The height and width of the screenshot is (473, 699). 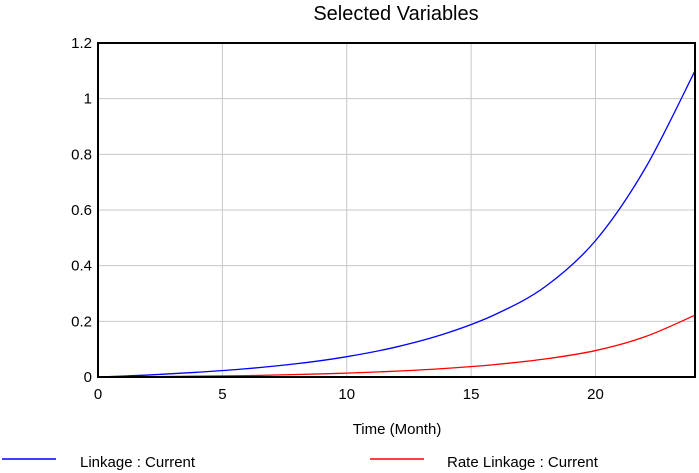 What do you see at coordinates (397, 429) in the screenshot?
I see `x-axis-label: Time (Month)` at bounding box center [397, 429].